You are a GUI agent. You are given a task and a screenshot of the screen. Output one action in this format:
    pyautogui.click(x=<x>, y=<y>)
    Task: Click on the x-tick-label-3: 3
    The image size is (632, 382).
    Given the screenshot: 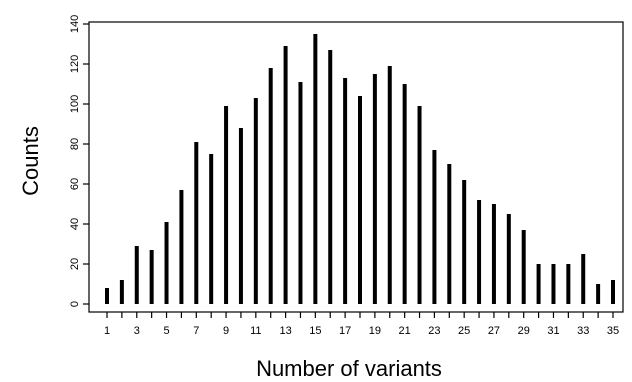 What is the action you would take?
    pyautogui.click(x=137, y=331)
    